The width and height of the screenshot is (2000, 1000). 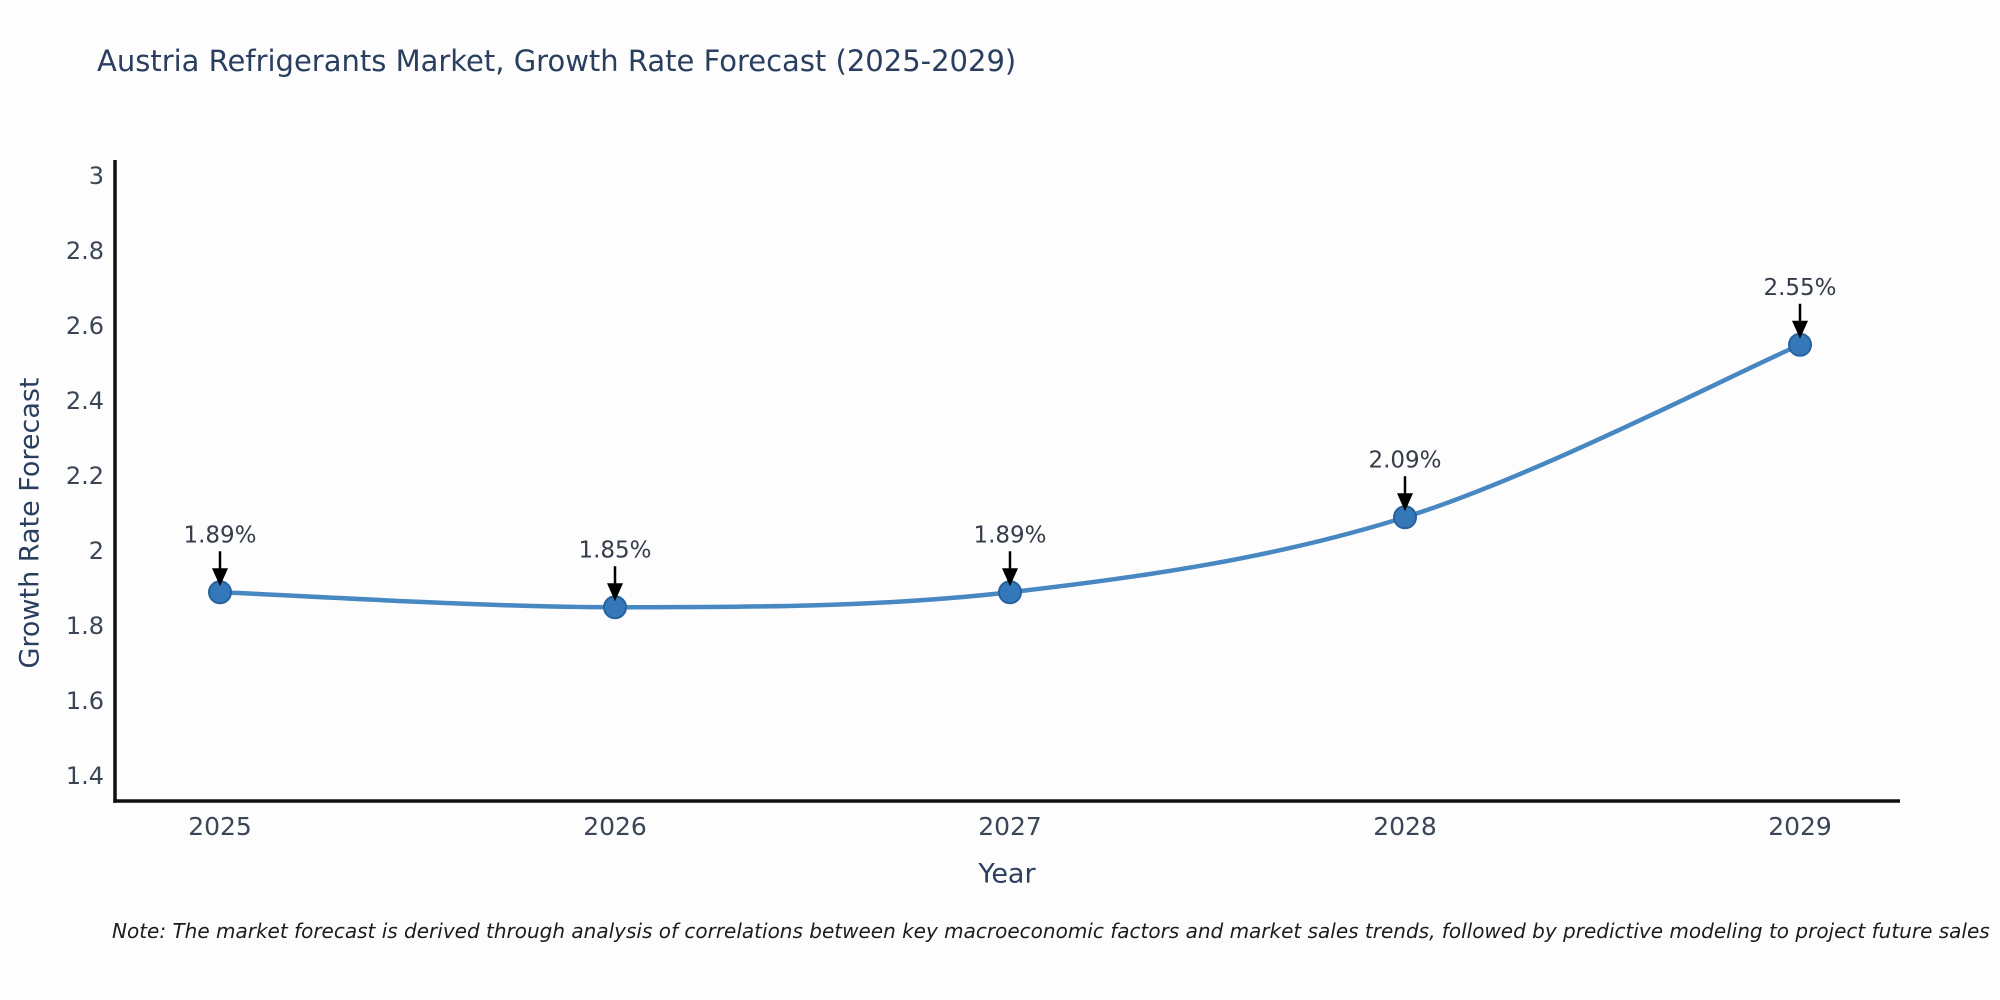 What do you see at coordinates (85, 476) in the screenshot?
I see `y-tick-label-2.2: 2.2` at bounding box center [85, 476].